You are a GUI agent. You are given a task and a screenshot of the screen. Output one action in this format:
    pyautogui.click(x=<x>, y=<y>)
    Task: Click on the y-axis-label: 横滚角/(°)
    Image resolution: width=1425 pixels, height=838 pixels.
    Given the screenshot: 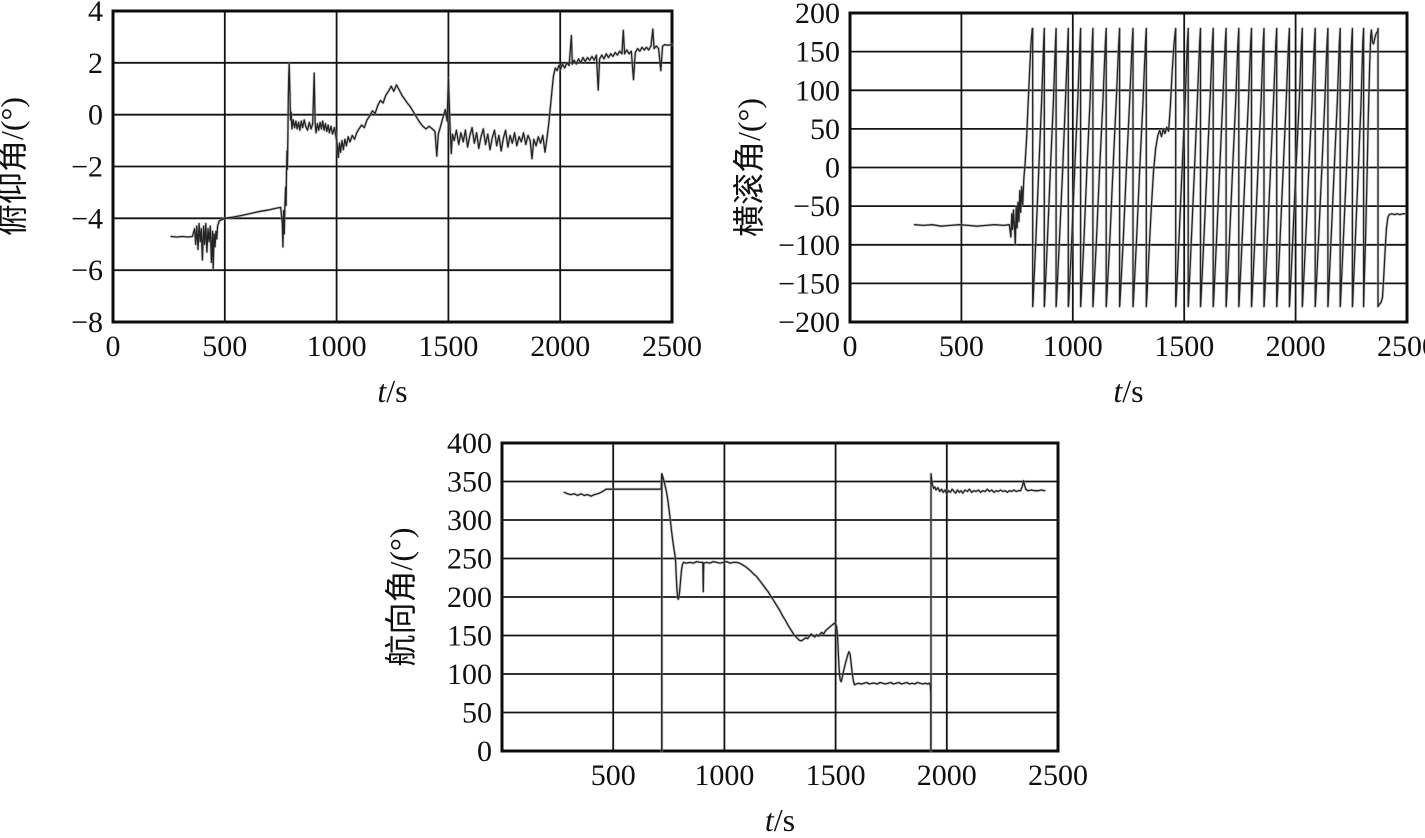 What is the action you would take?
    pyautogui.click(x=749, y=167)
    